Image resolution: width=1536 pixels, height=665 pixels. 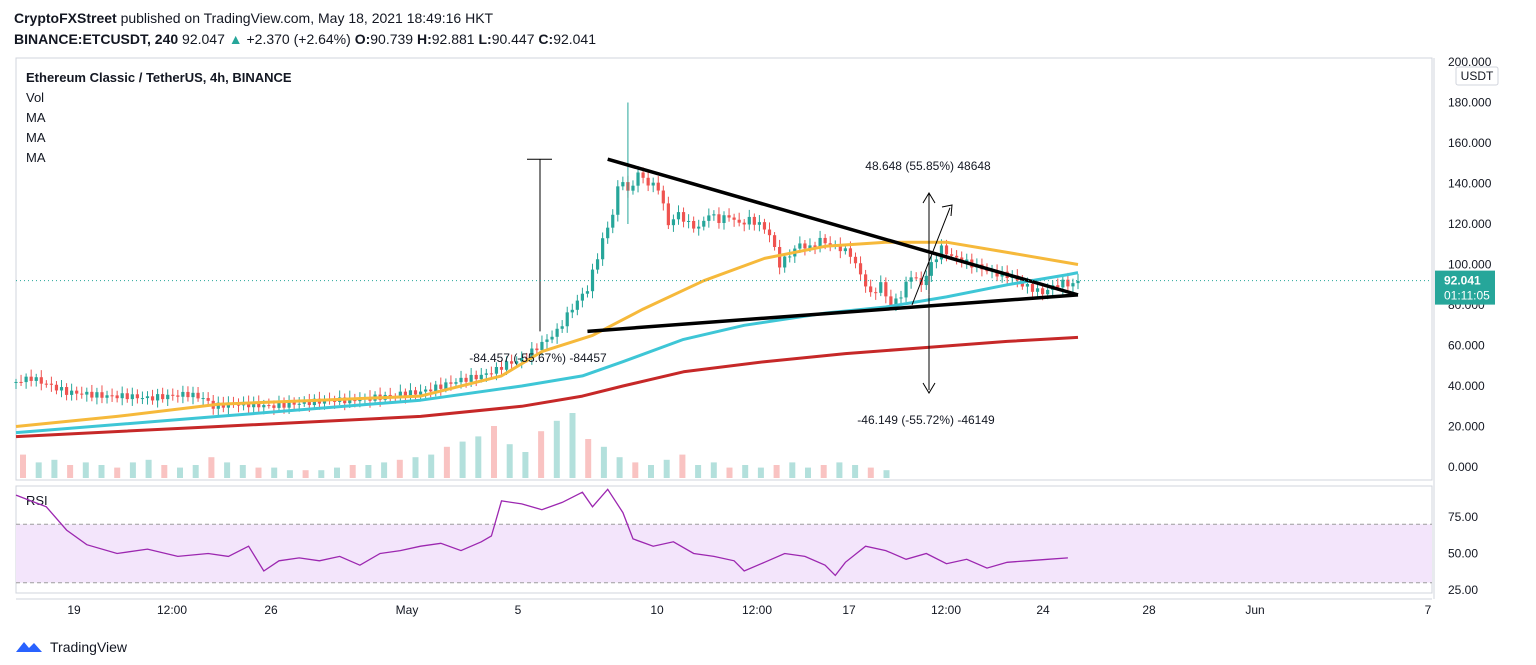 What do you see at coordinates (538, 358) in the screenshot?
I see `measure-down-left-label: -84.457 (-55.67%) -84457` at bounding box center [538, 358].